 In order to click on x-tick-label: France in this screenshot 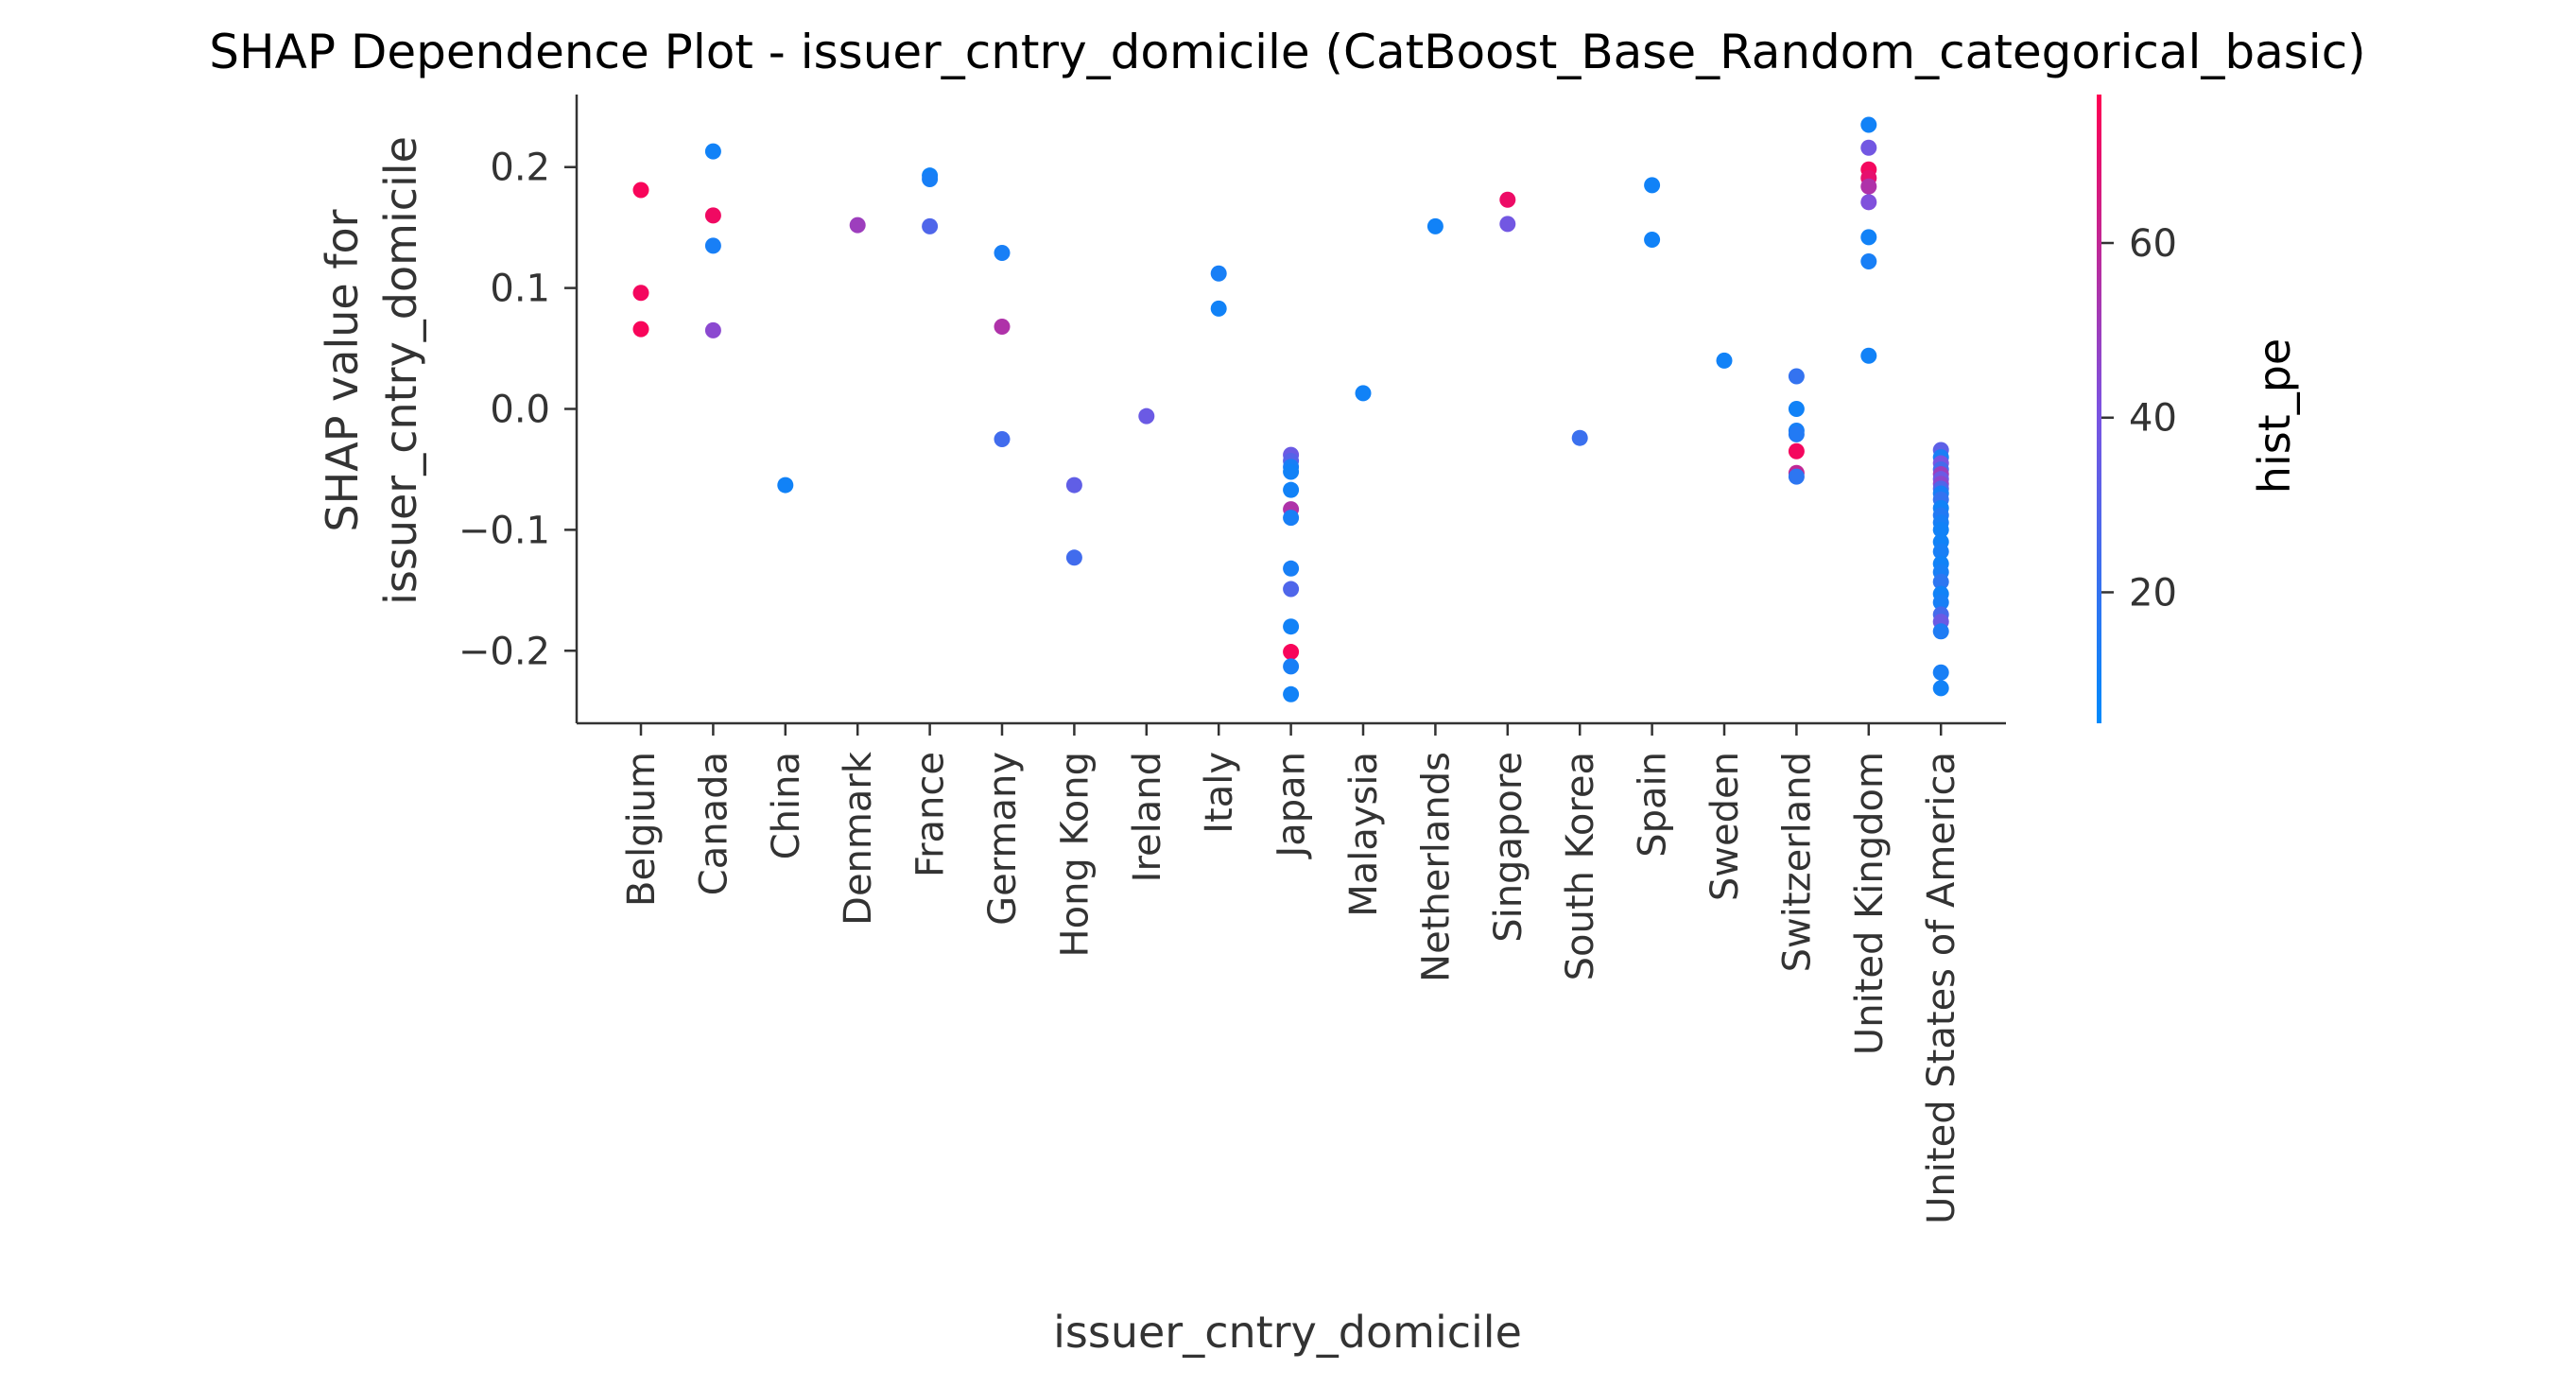, I will do `click(931, 814)`.